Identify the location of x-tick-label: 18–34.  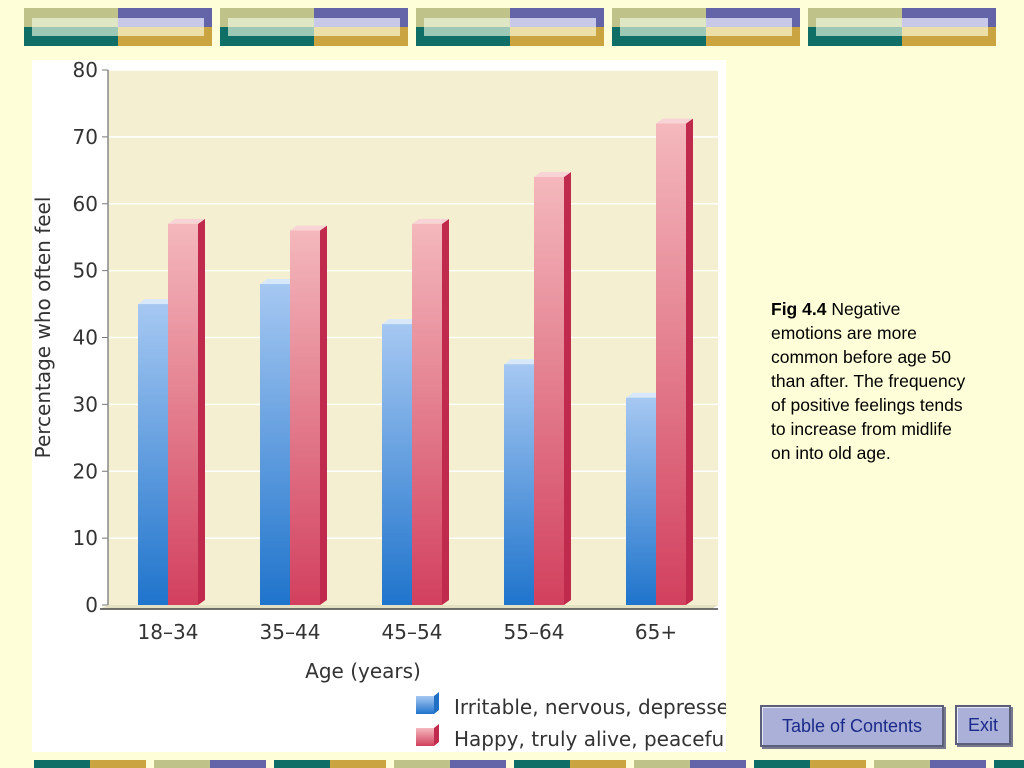
(168, 632).